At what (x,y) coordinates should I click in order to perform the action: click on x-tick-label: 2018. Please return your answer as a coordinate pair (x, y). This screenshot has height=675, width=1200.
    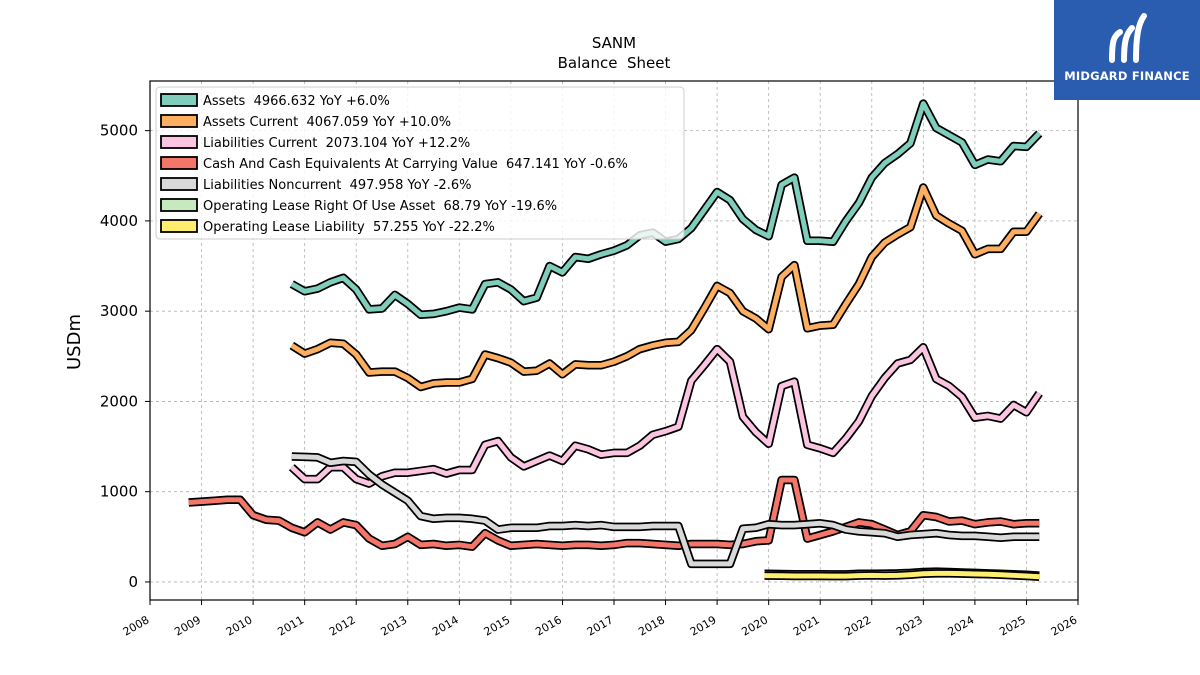
    Looking at the image, I should click on (651, 625).